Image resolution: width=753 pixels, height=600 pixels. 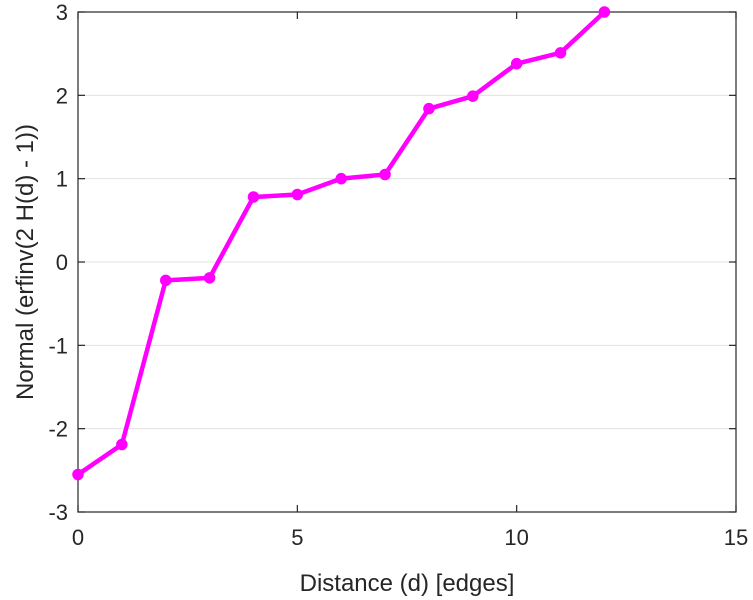 What do you see at coordinates (78, 537) in the screenshot?
I see `x-tick-label: 0` at bounding box center [78, 537].